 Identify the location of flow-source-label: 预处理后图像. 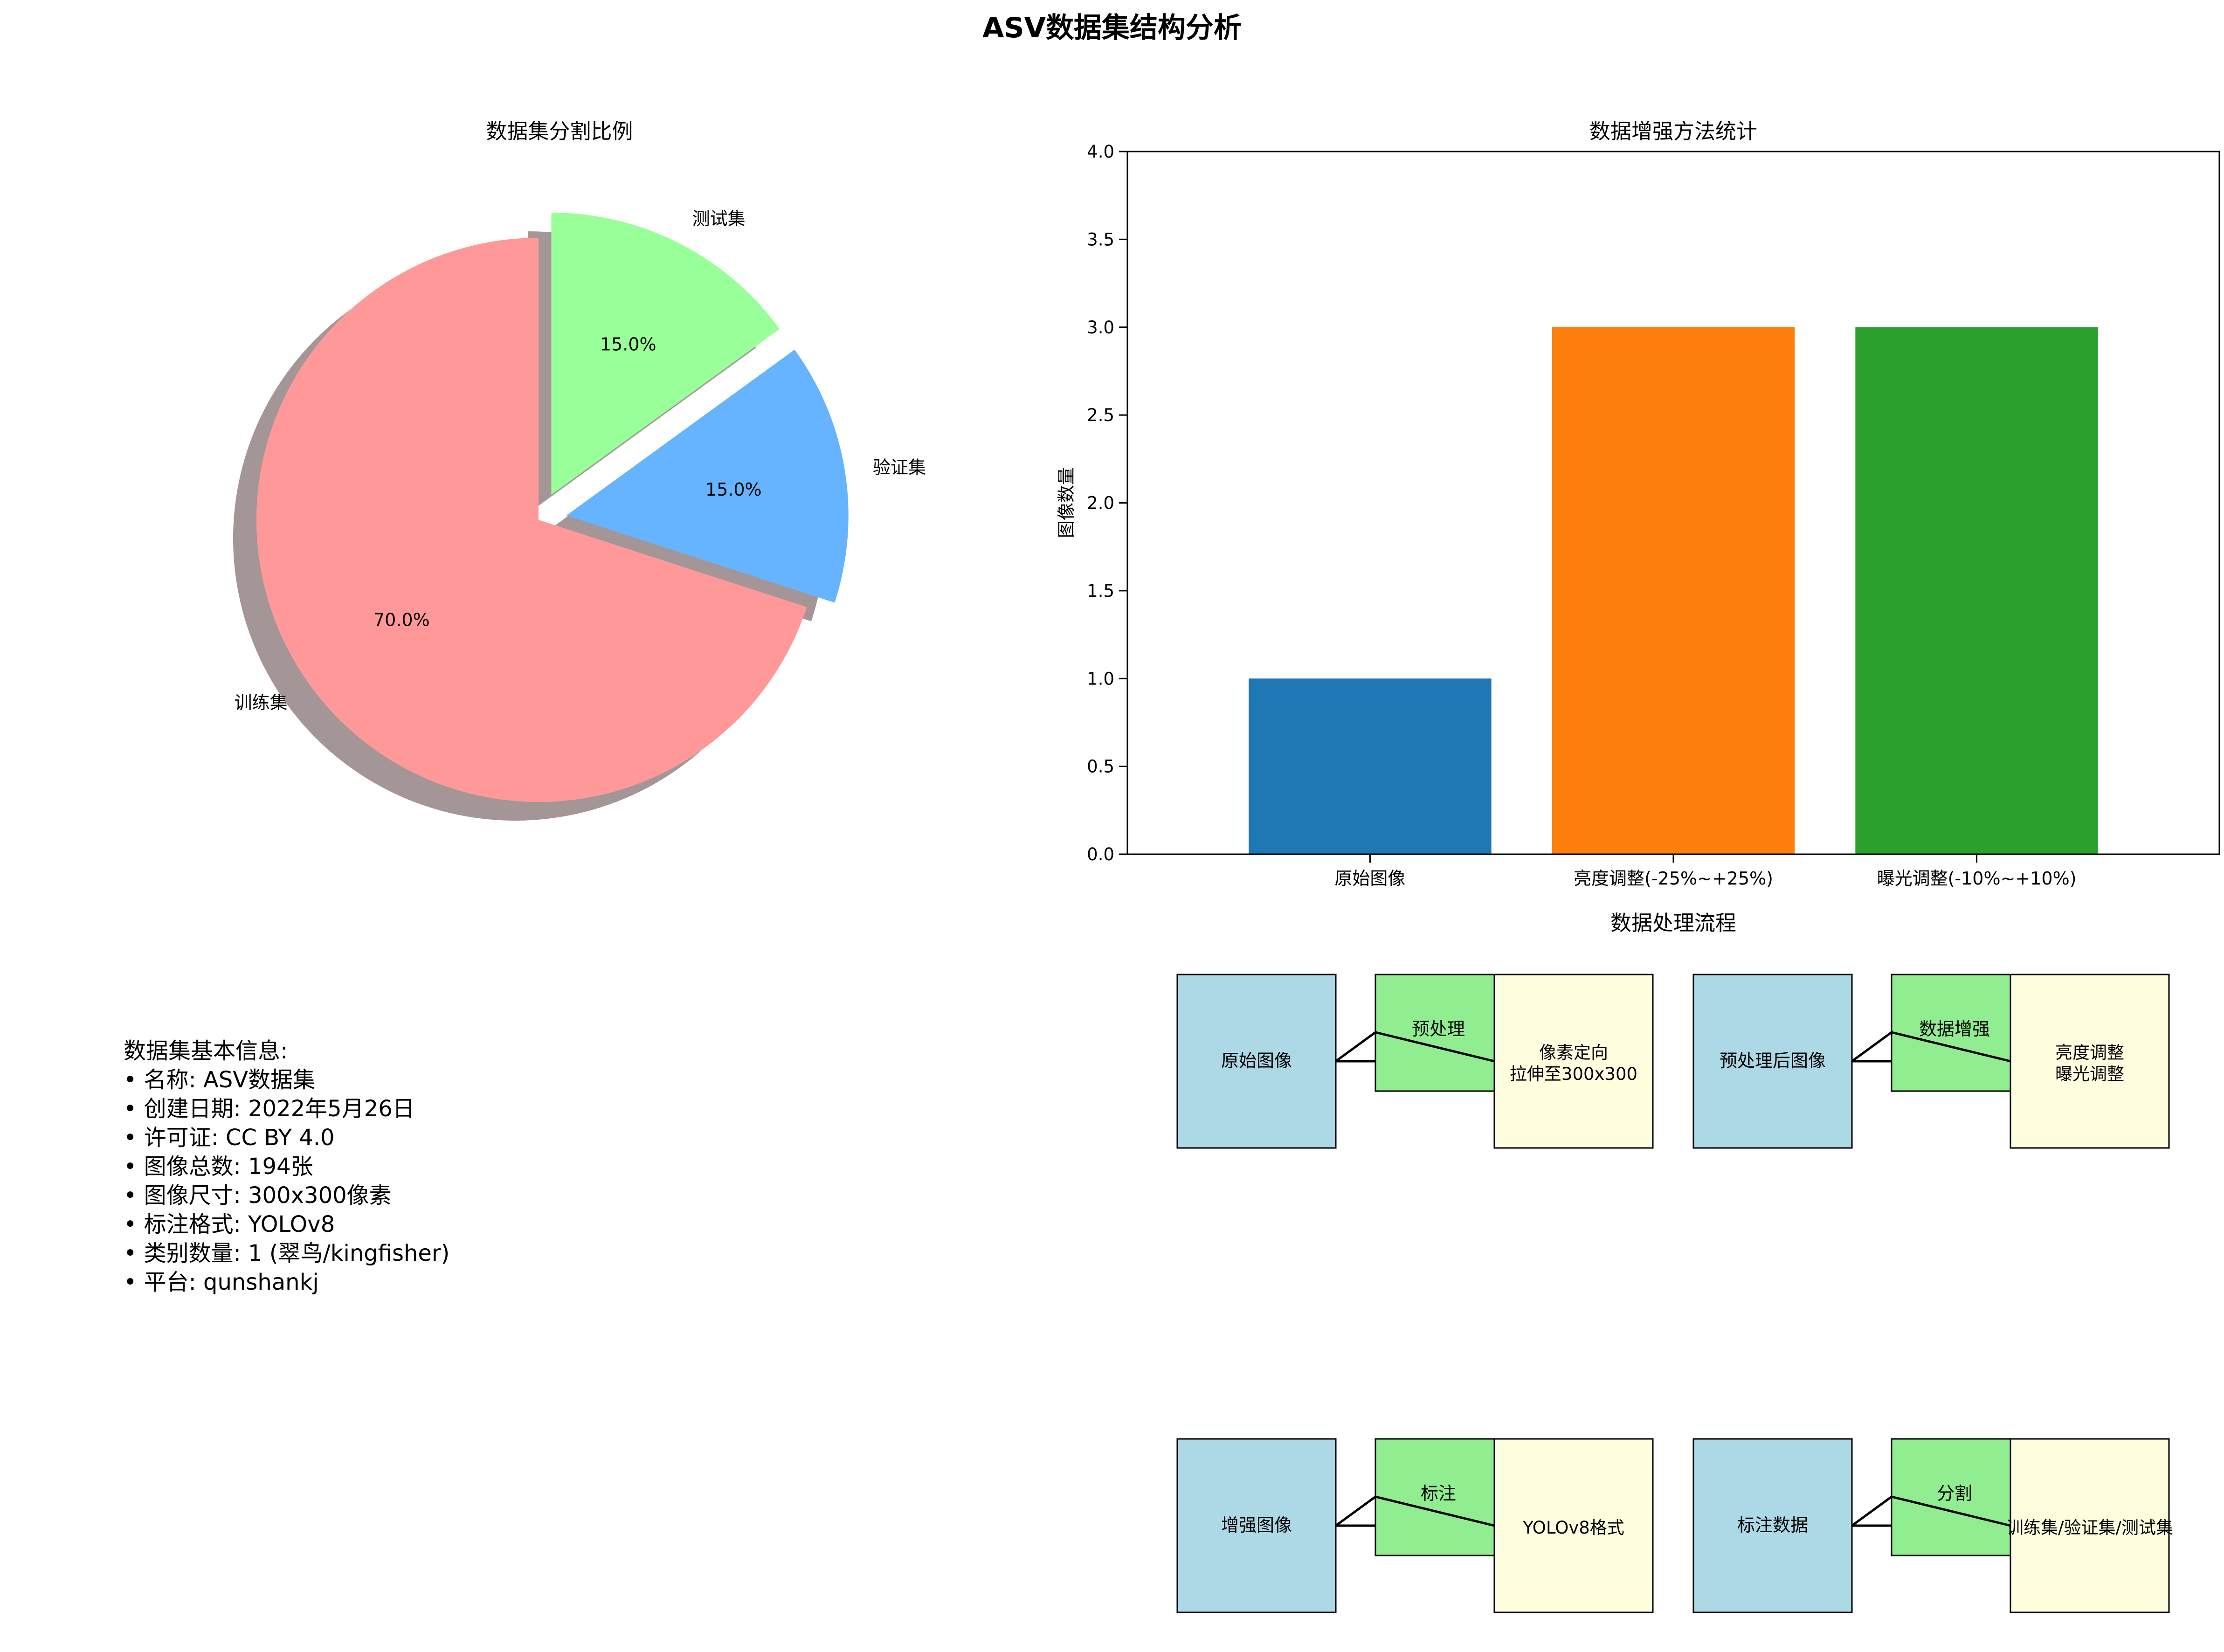
(1773, 1061).